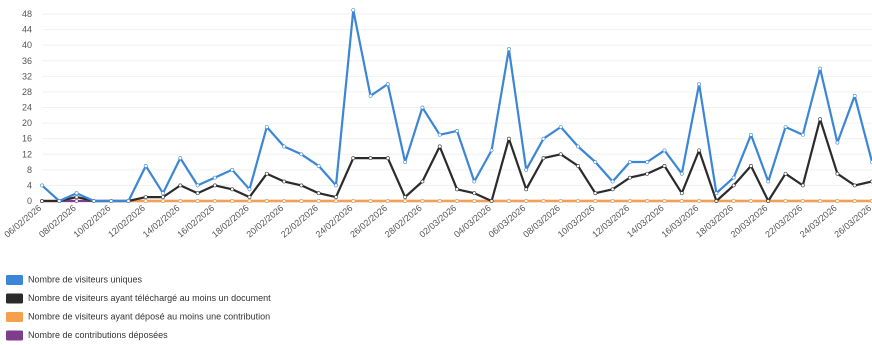  Describe the element at coordinates (27, 123) in the screenshot. I see `y-tick-label: 20` at that location.